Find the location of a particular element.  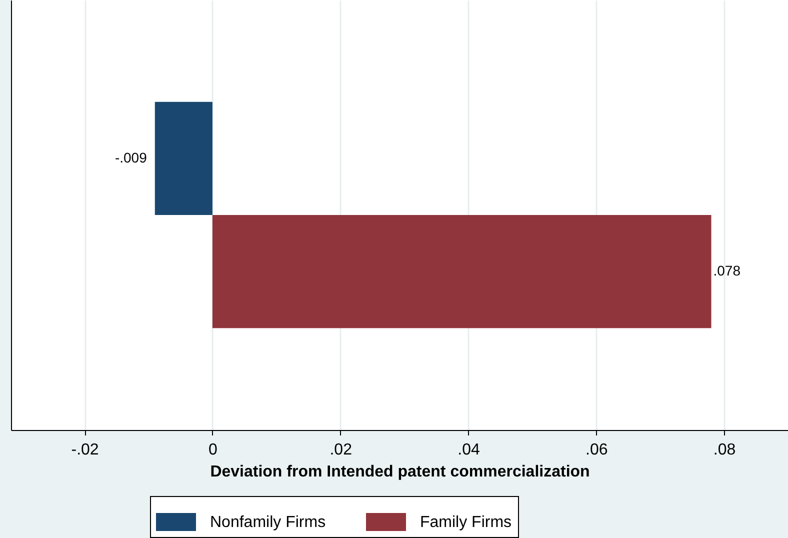

x-tick-label: .06 is located at coordinates (597, 450).